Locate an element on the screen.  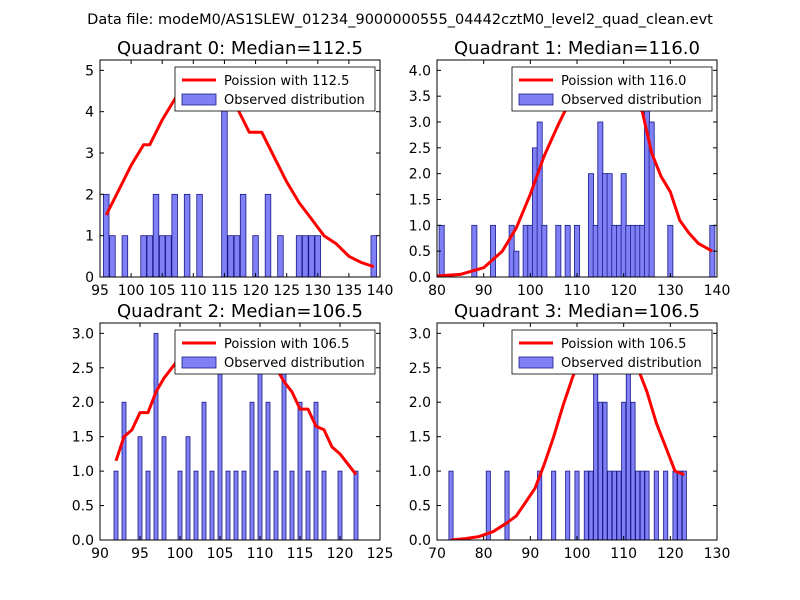
y-tick-label: 0.0 is located at coordinates (420, 541).